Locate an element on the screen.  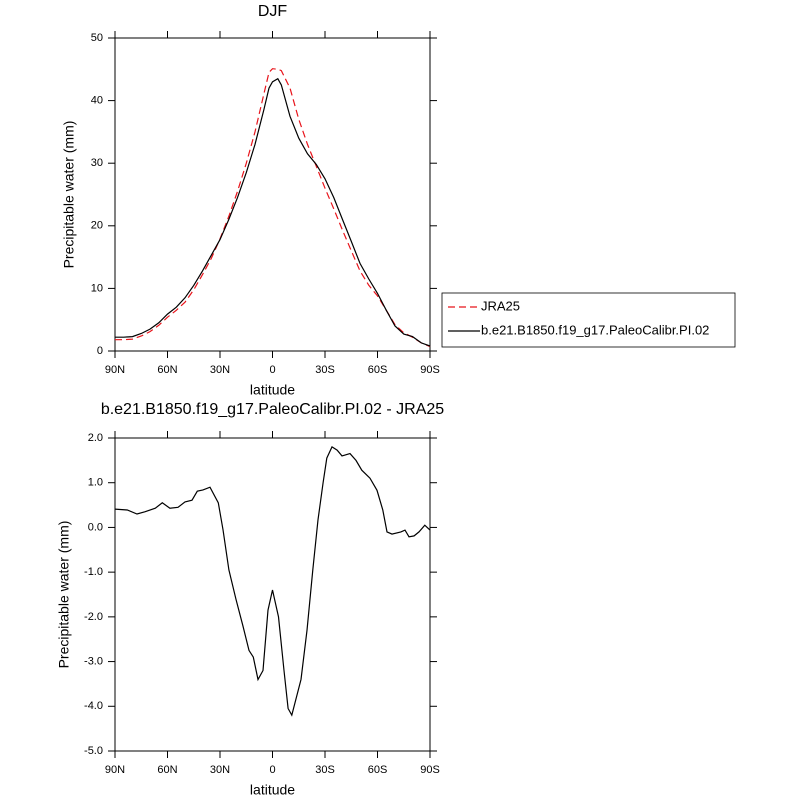
legend-box is located at coordinates (588, 320).